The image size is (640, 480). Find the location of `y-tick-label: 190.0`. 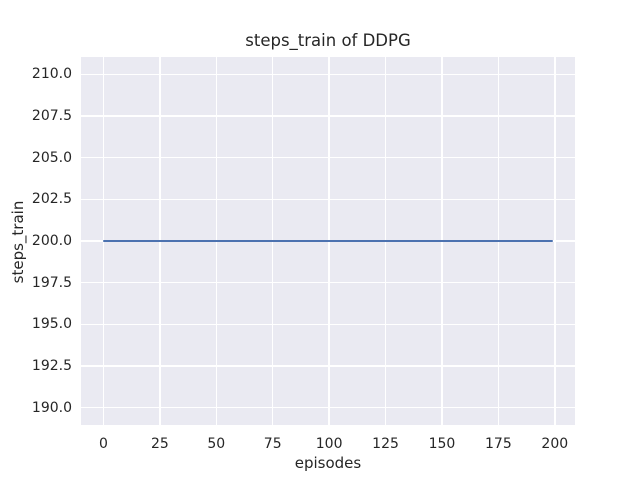

y-tick-label: 190.0 is located at coordinates (51, 407).